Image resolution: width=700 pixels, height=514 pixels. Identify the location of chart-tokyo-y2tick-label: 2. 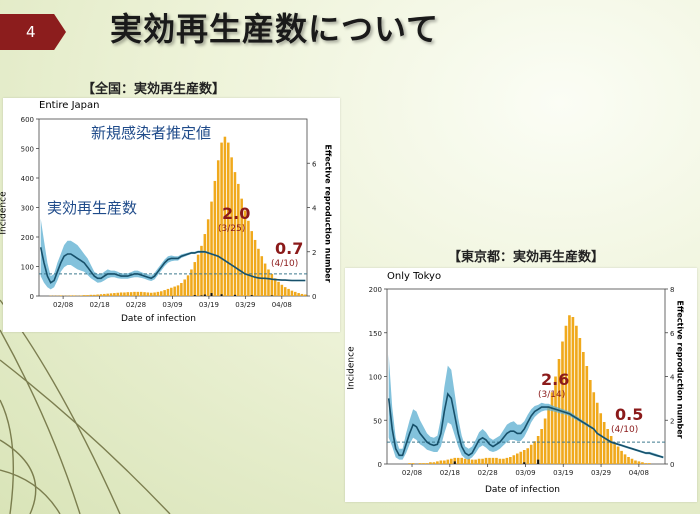
(672, 421).